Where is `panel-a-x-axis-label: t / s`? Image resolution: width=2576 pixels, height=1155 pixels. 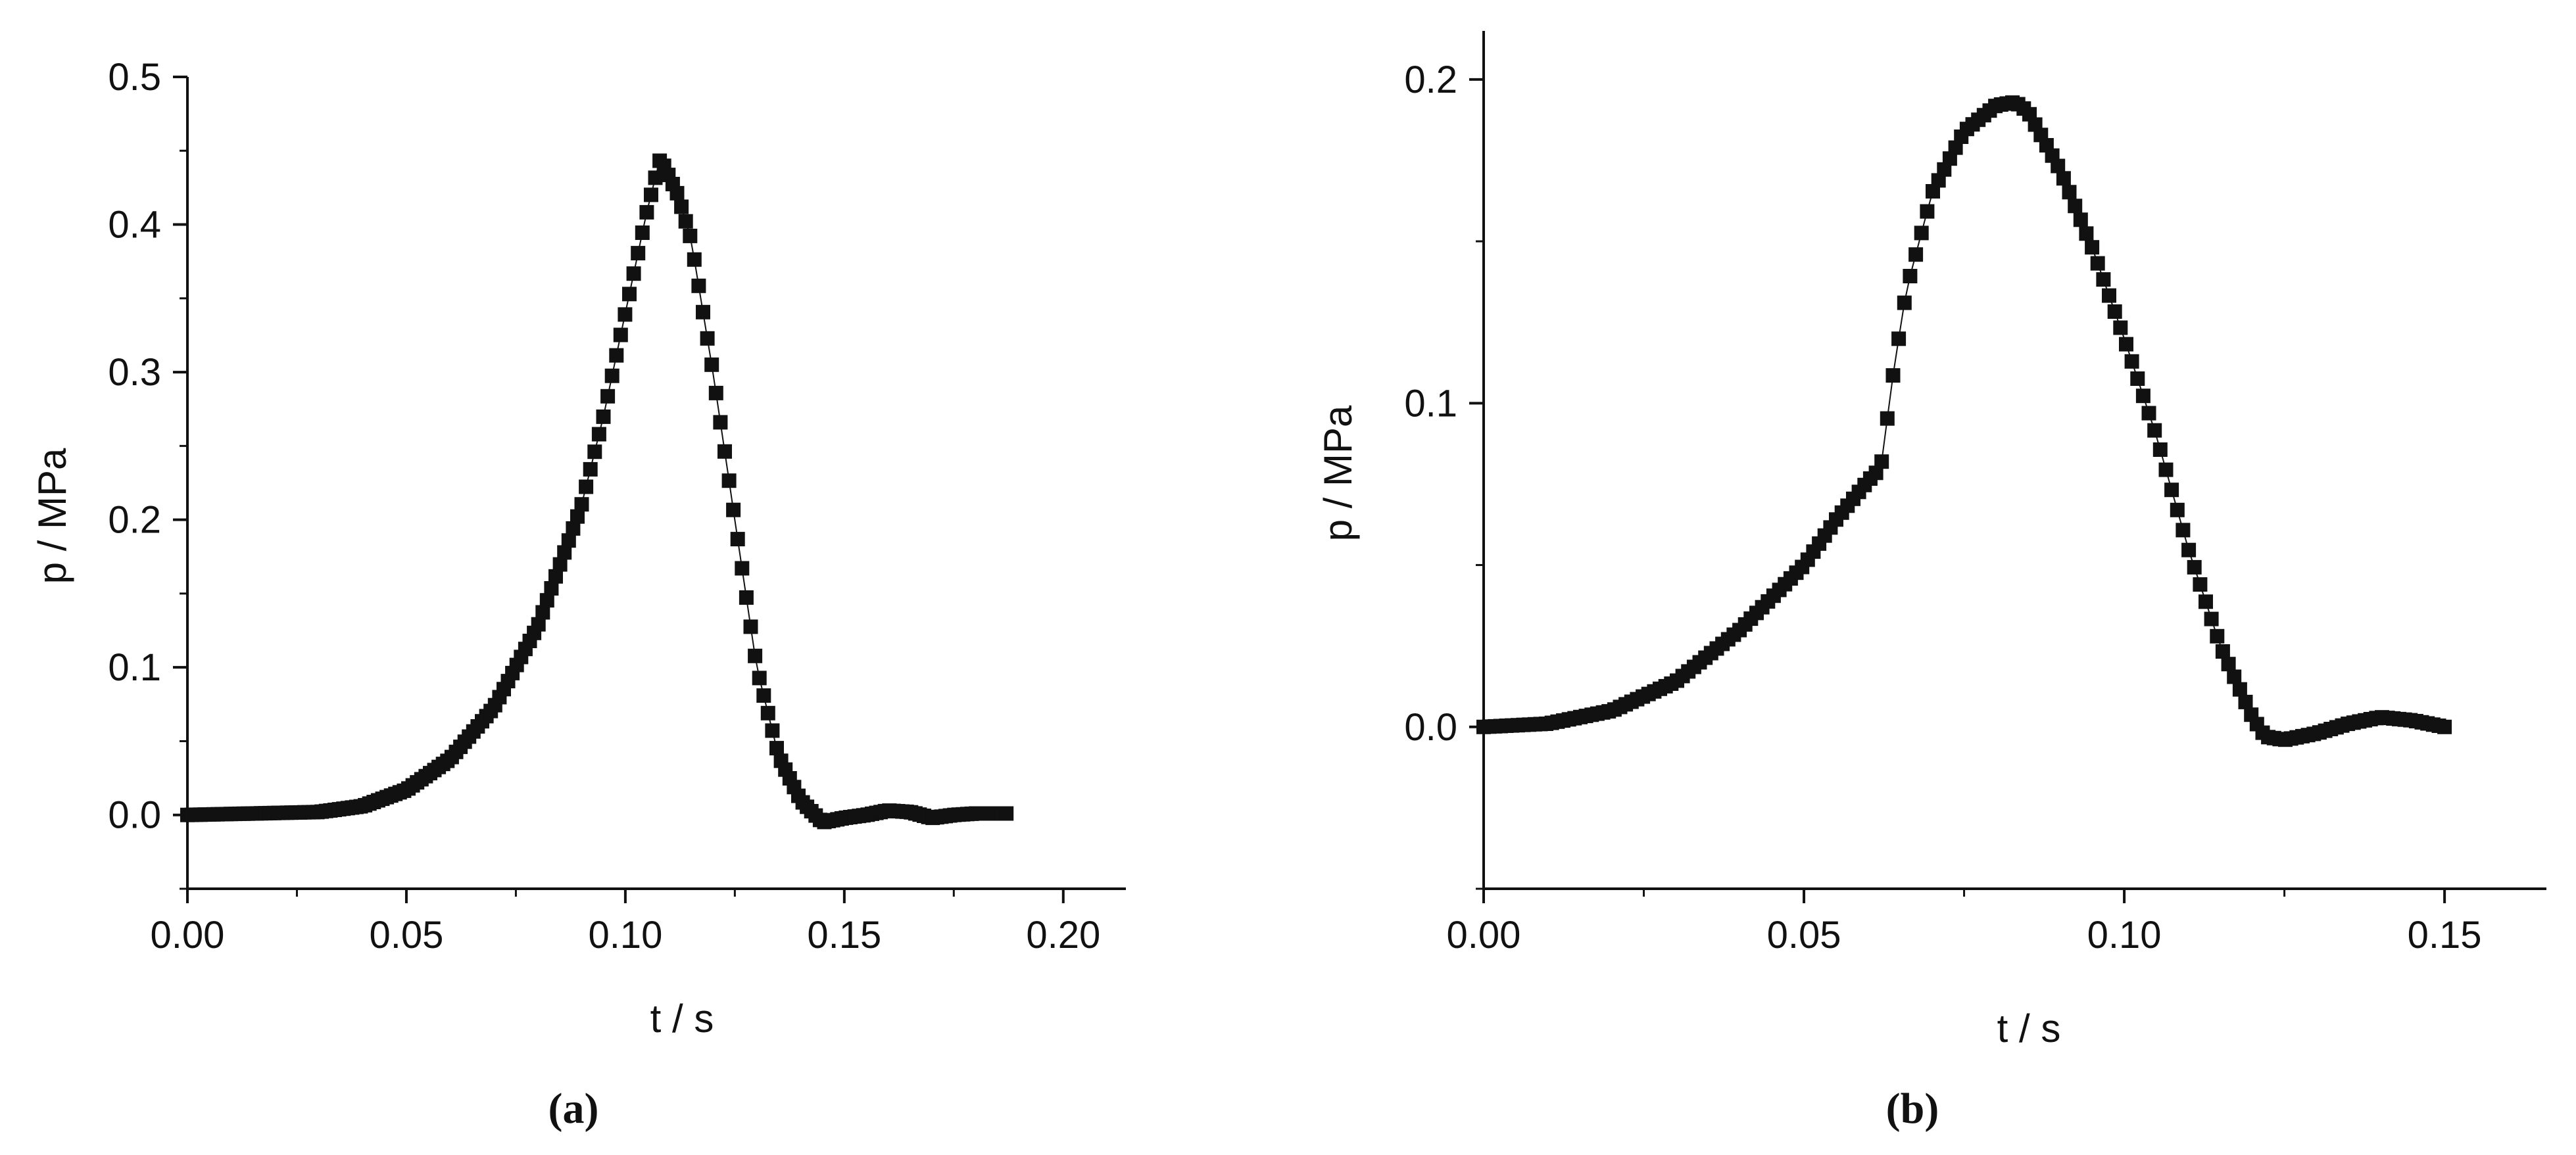 panel-a-x-axis-label: t / s is located at coordinates (682, 1019).